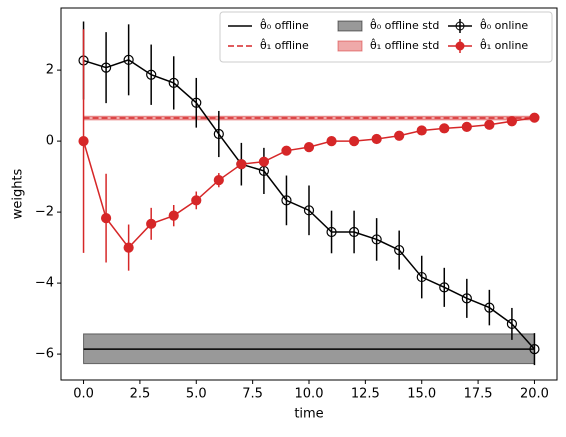 Image resolution: width=566 pixels, height=437 pixels. I want to click on legend-box, so click(386, 37).